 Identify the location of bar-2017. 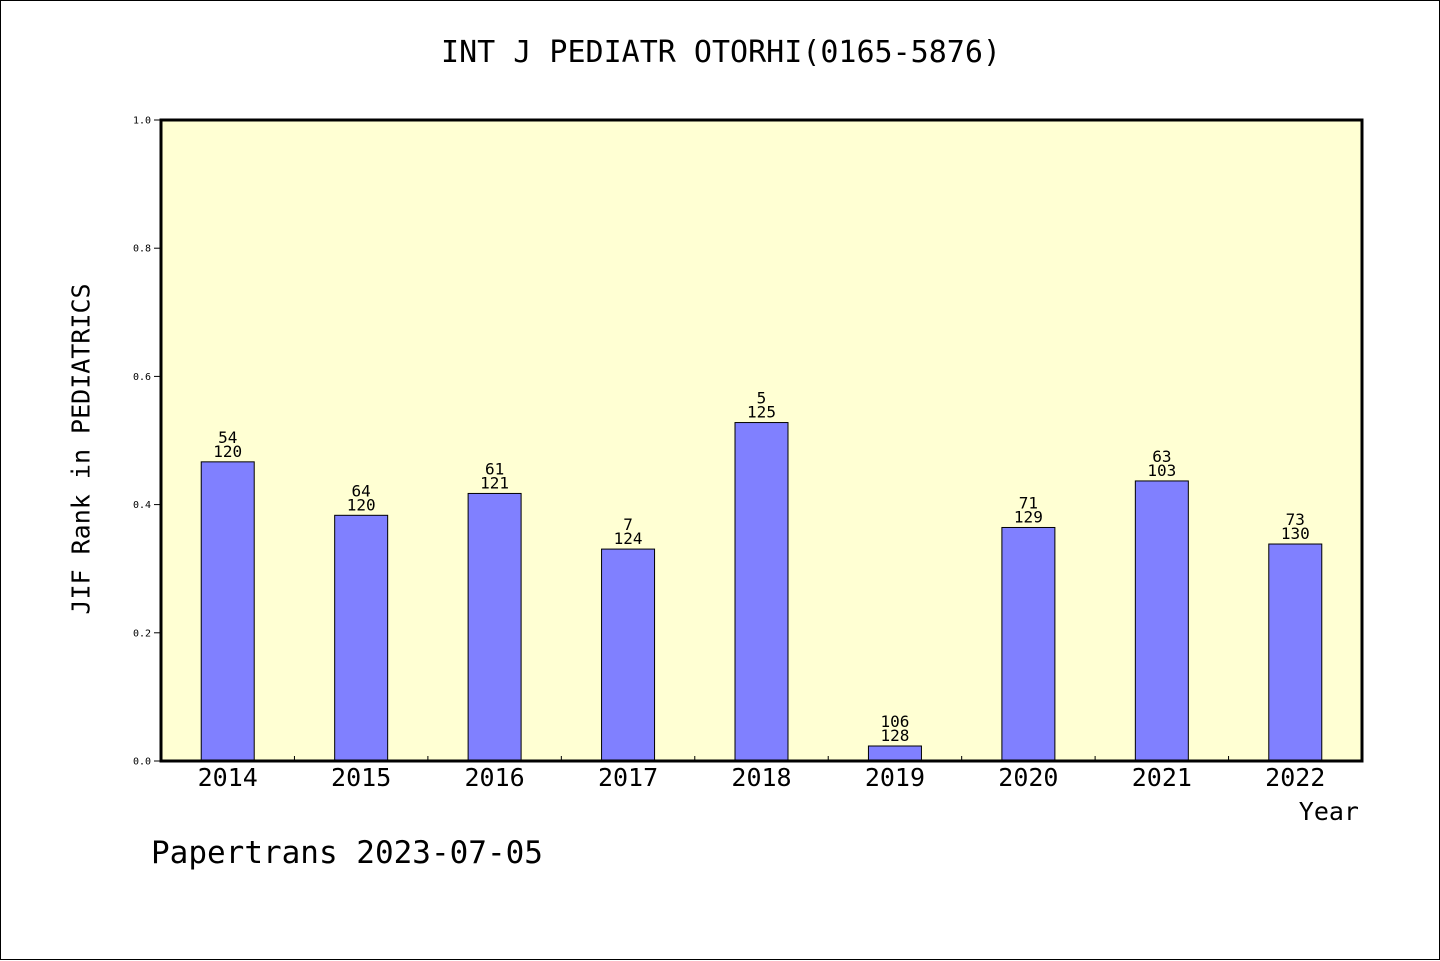
(628, 655).